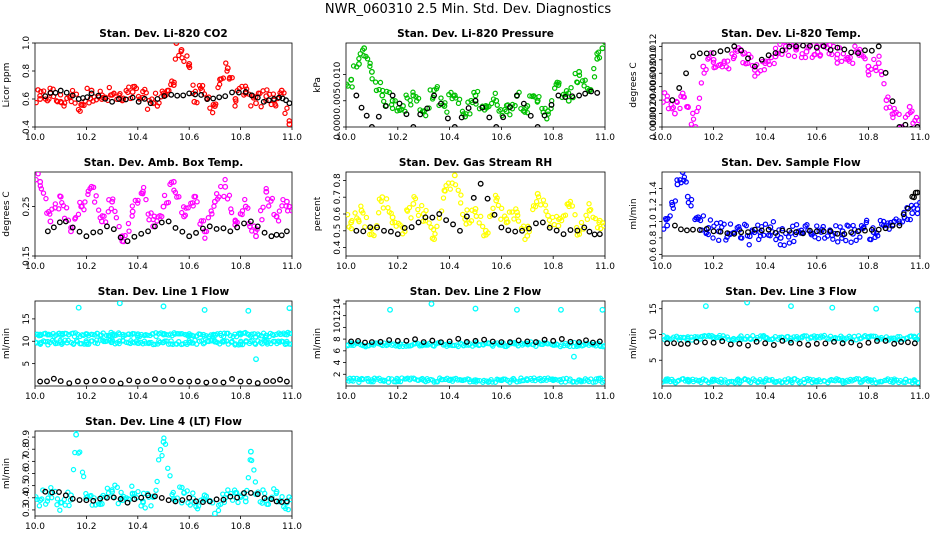 Image resolution: width=936 pixels, height=540 pixels. What do you see at coordinates (338, 127) in the screenshot?
I see `y-tick-label: 0.000` at bounding box center [338, 127].